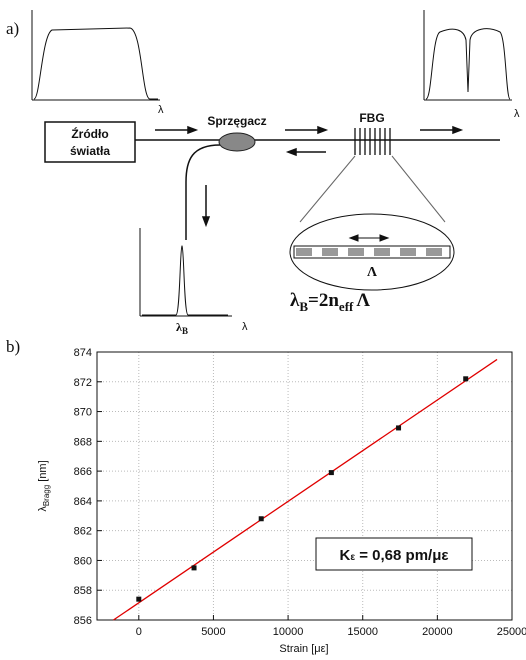 The height and width of the screenshot is (660, 526). I want to click on x-axis-label: Strain [με], so click(303, 649).